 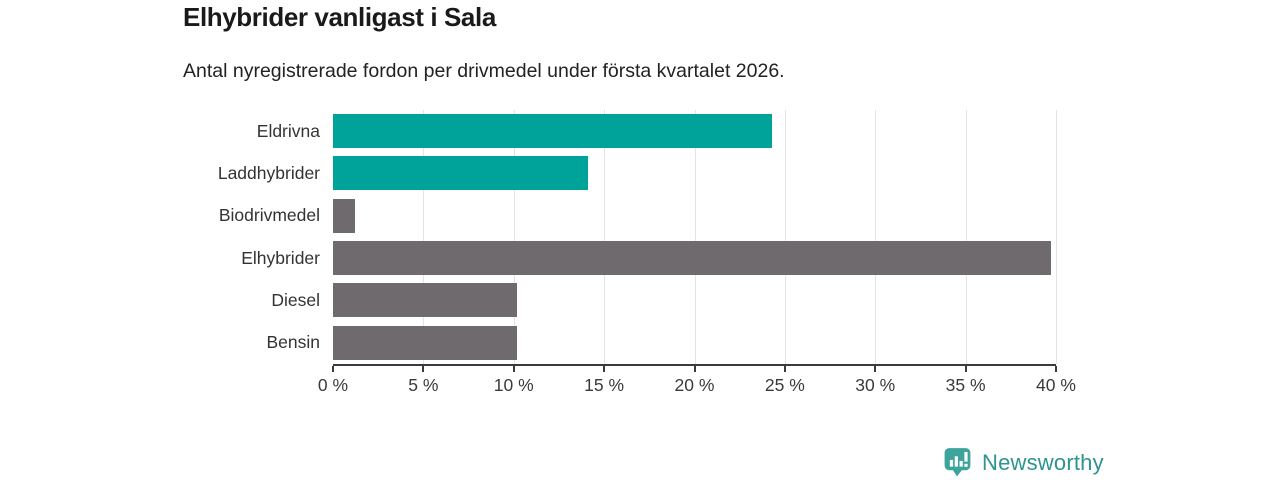 I want to click on category-label: Biodrivmedel, so click(x=269, y=215).